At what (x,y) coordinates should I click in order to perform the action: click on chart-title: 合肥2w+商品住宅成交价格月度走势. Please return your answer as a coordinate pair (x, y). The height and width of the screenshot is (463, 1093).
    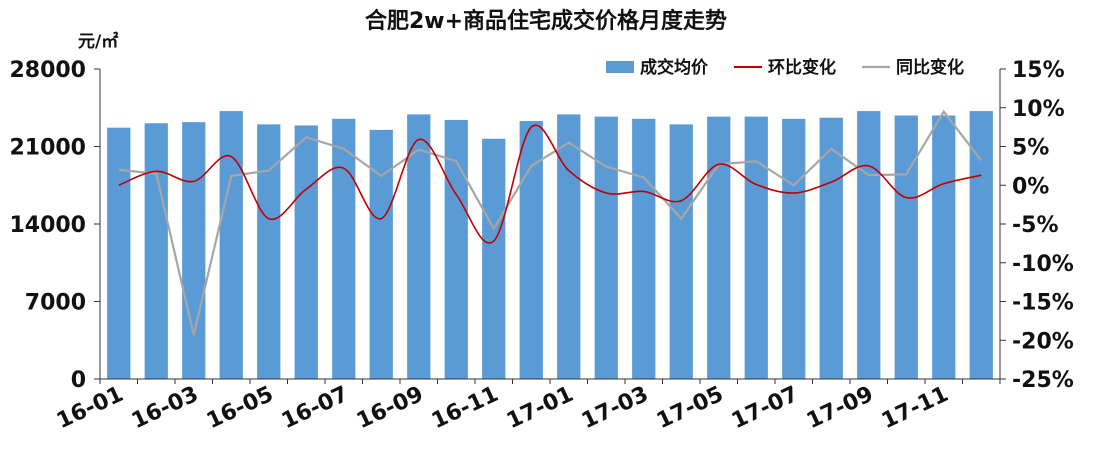
    Looking at the image, I should click on (546, 21).